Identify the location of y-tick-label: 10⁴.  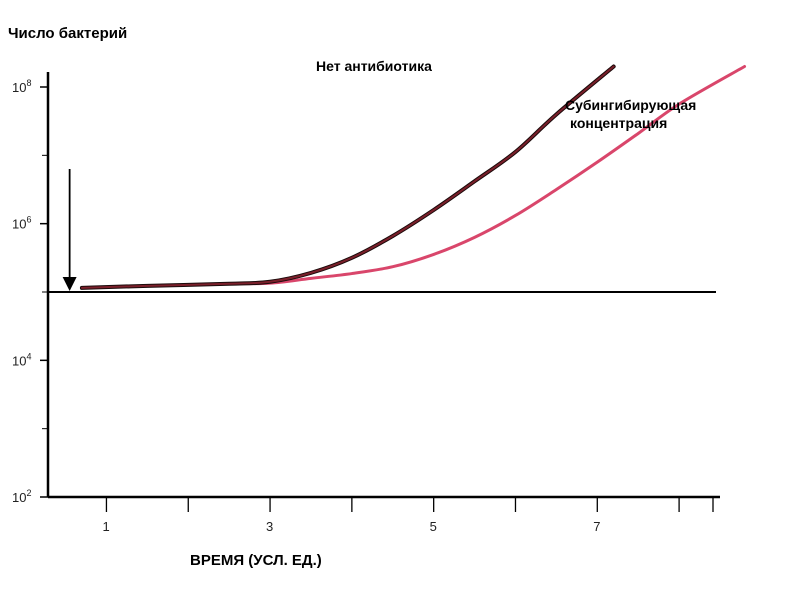
(21, 359).